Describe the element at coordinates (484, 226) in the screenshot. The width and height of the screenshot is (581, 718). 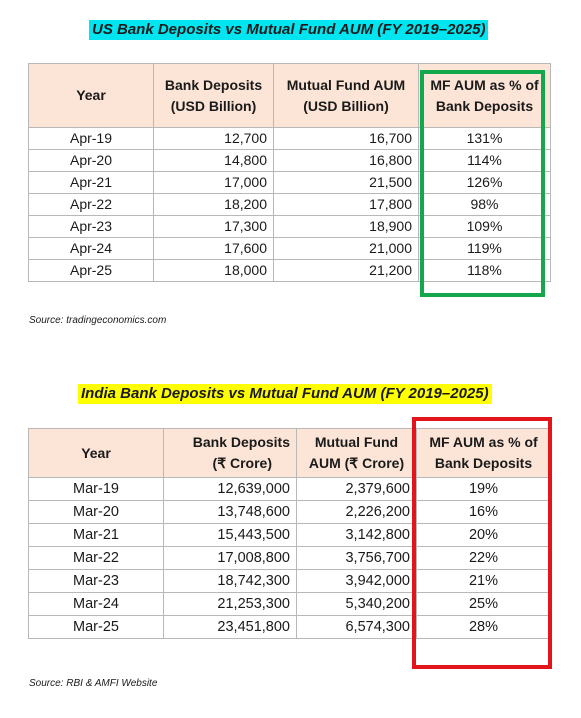
I see `cell-mf-pct: 109%` at that location.